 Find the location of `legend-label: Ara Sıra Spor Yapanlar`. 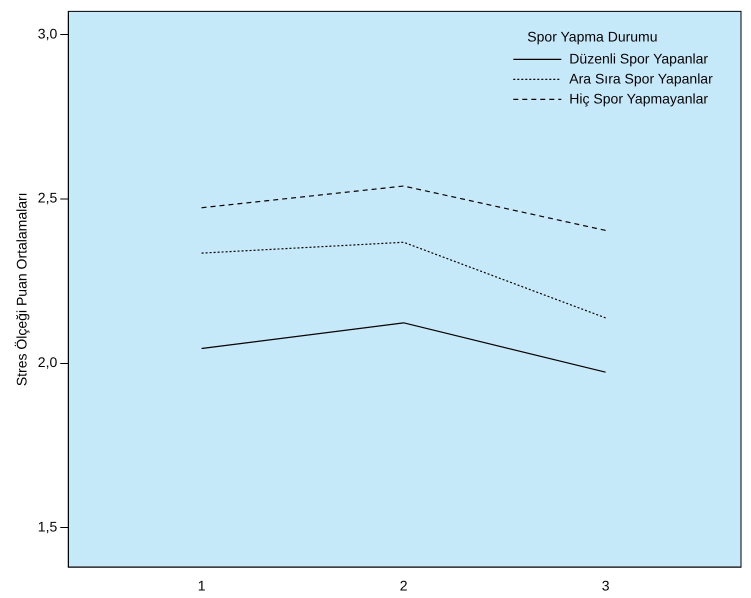

legend-label: Ara Sıra Spor Yapanlar is located at coordinates (641, 78).